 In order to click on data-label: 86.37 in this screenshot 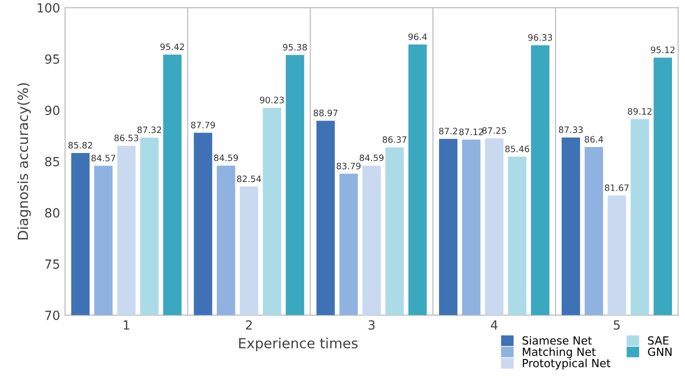, I will do `click(394, 139)`.